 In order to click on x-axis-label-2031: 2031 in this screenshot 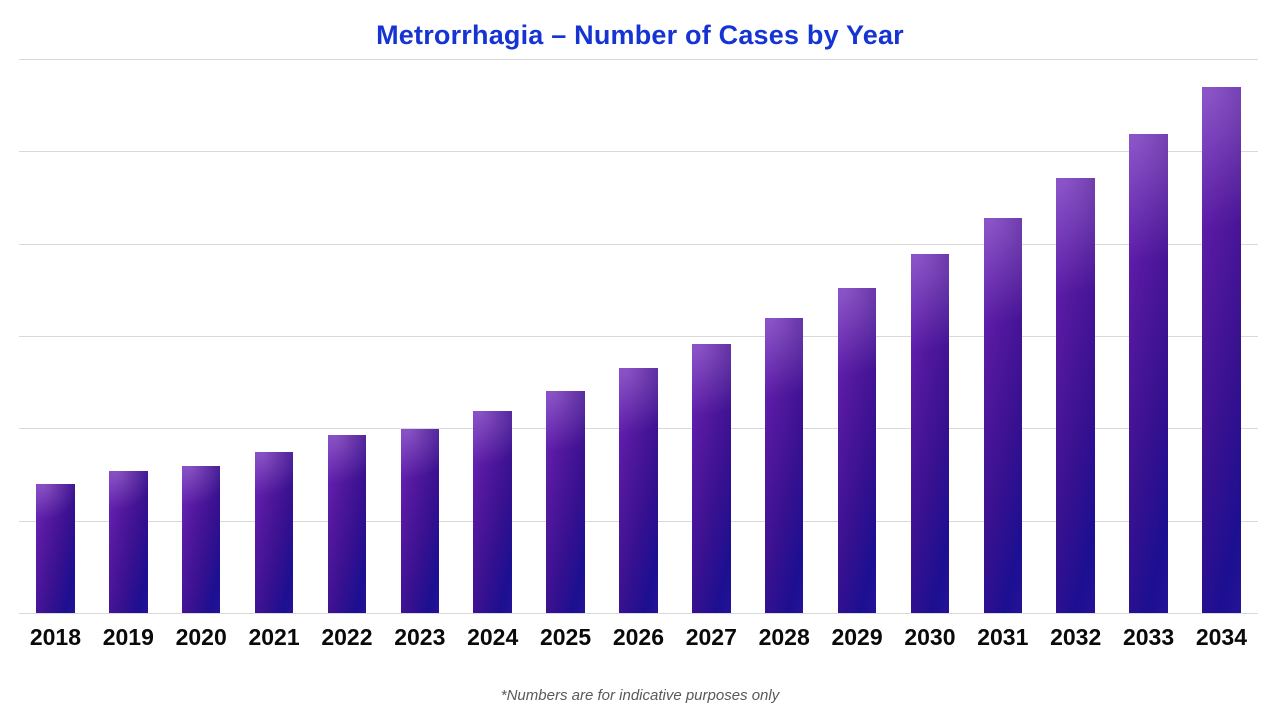, I will do `click(1003, 637)`.